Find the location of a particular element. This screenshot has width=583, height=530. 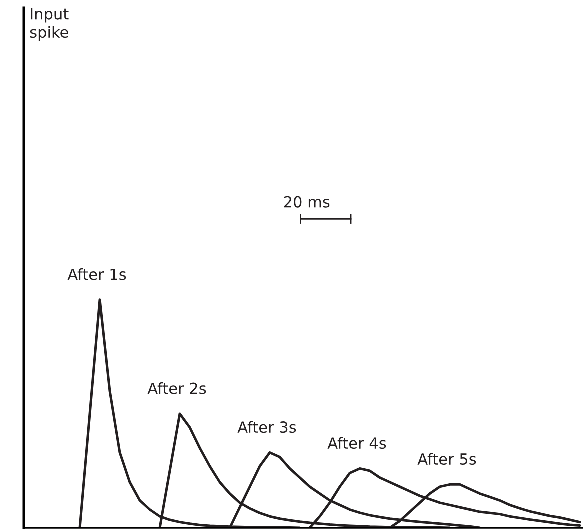

series-label: After 2s is located at coordinates (177, 388).